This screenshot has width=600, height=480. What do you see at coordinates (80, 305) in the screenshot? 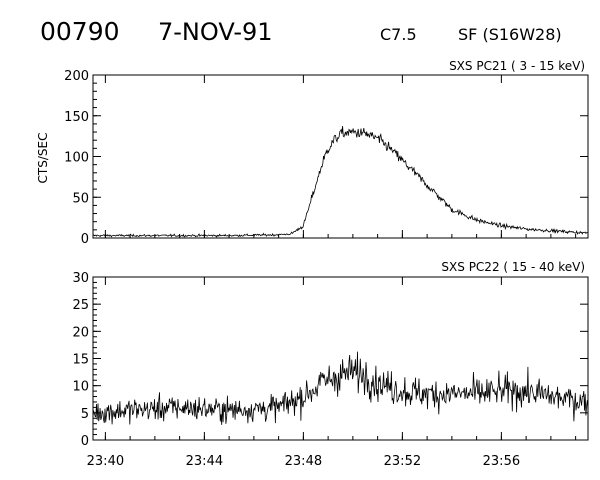
I see `y-tick-label: 25` at bounding box center [80, 305].